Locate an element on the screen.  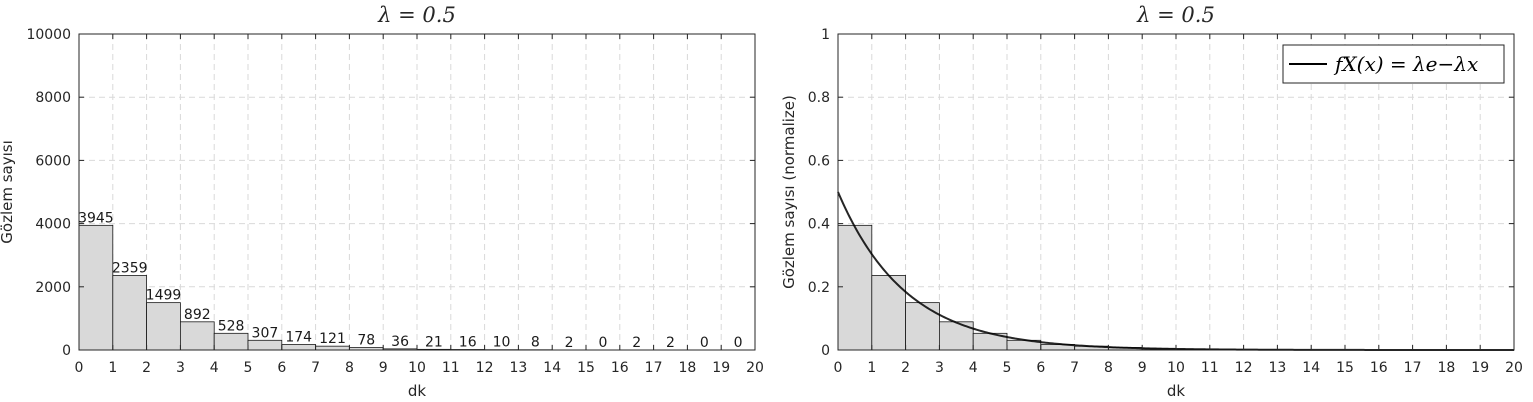
bar-value-label: 1499 is located at coordinates (164, 296).